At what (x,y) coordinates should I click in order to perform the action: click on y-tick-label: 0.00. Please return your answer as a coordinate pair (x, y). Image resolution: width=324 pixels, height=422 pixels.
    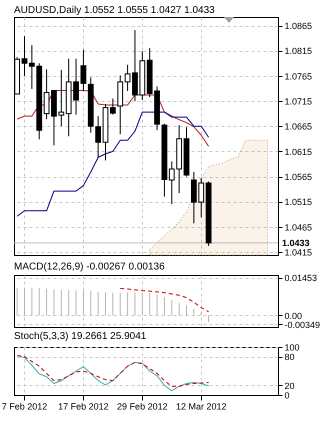
    Looking at the image, I should click on (293, 315).